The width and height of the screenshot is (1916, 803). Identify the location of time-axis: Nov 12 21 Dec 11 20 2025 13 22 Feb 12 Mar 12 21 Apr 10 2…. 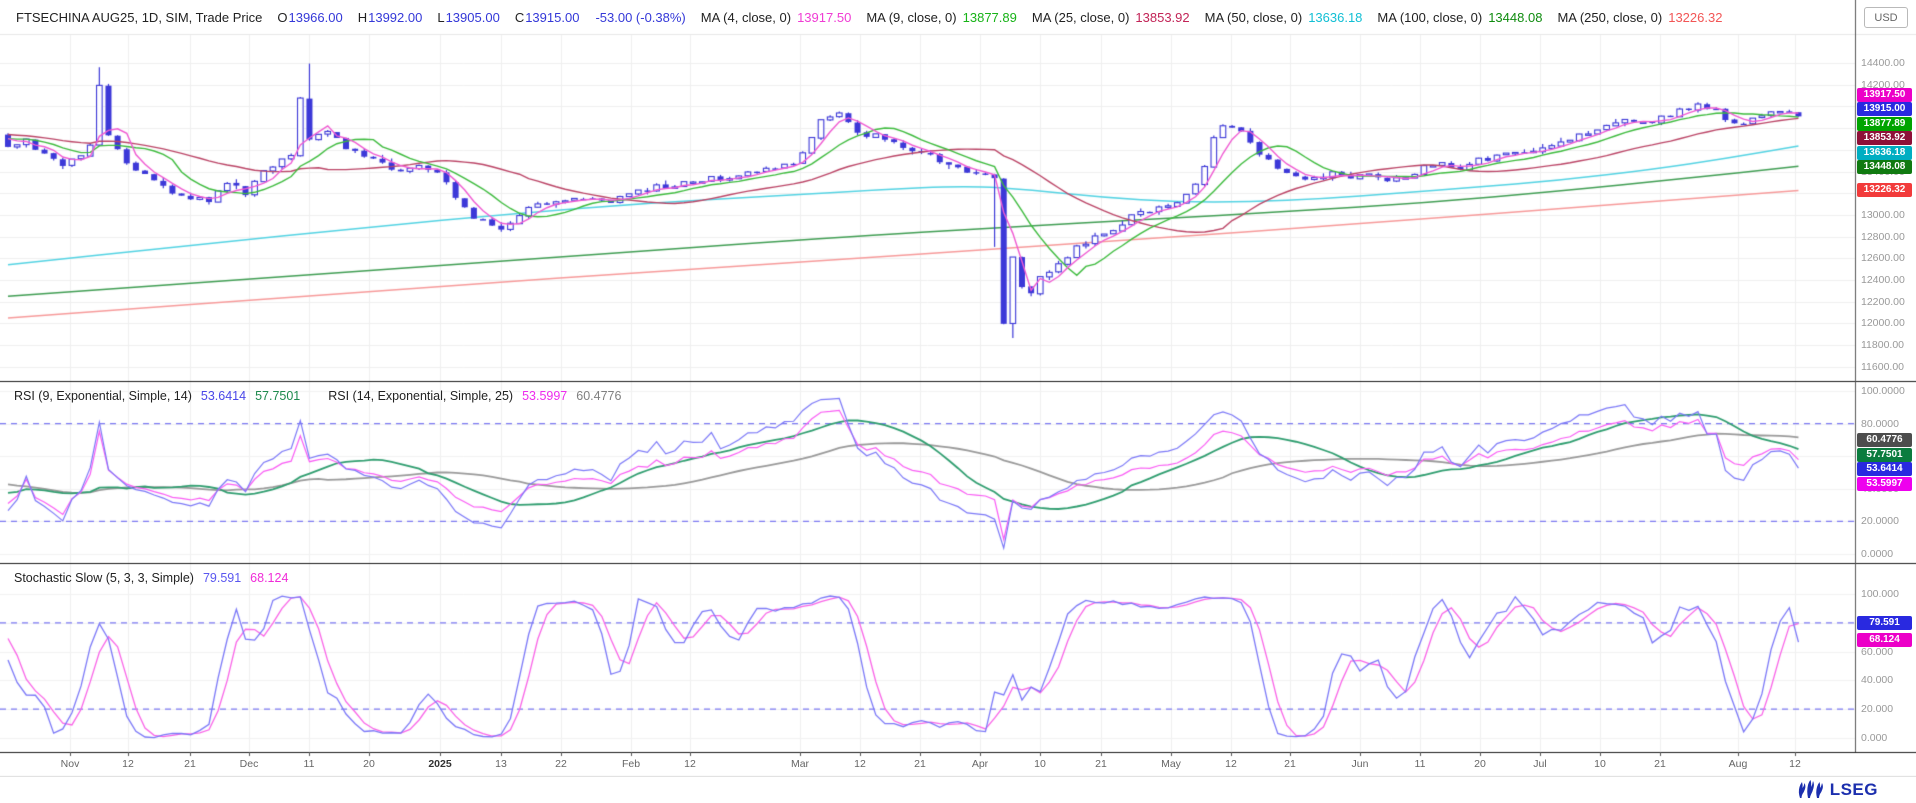
(928, 764).